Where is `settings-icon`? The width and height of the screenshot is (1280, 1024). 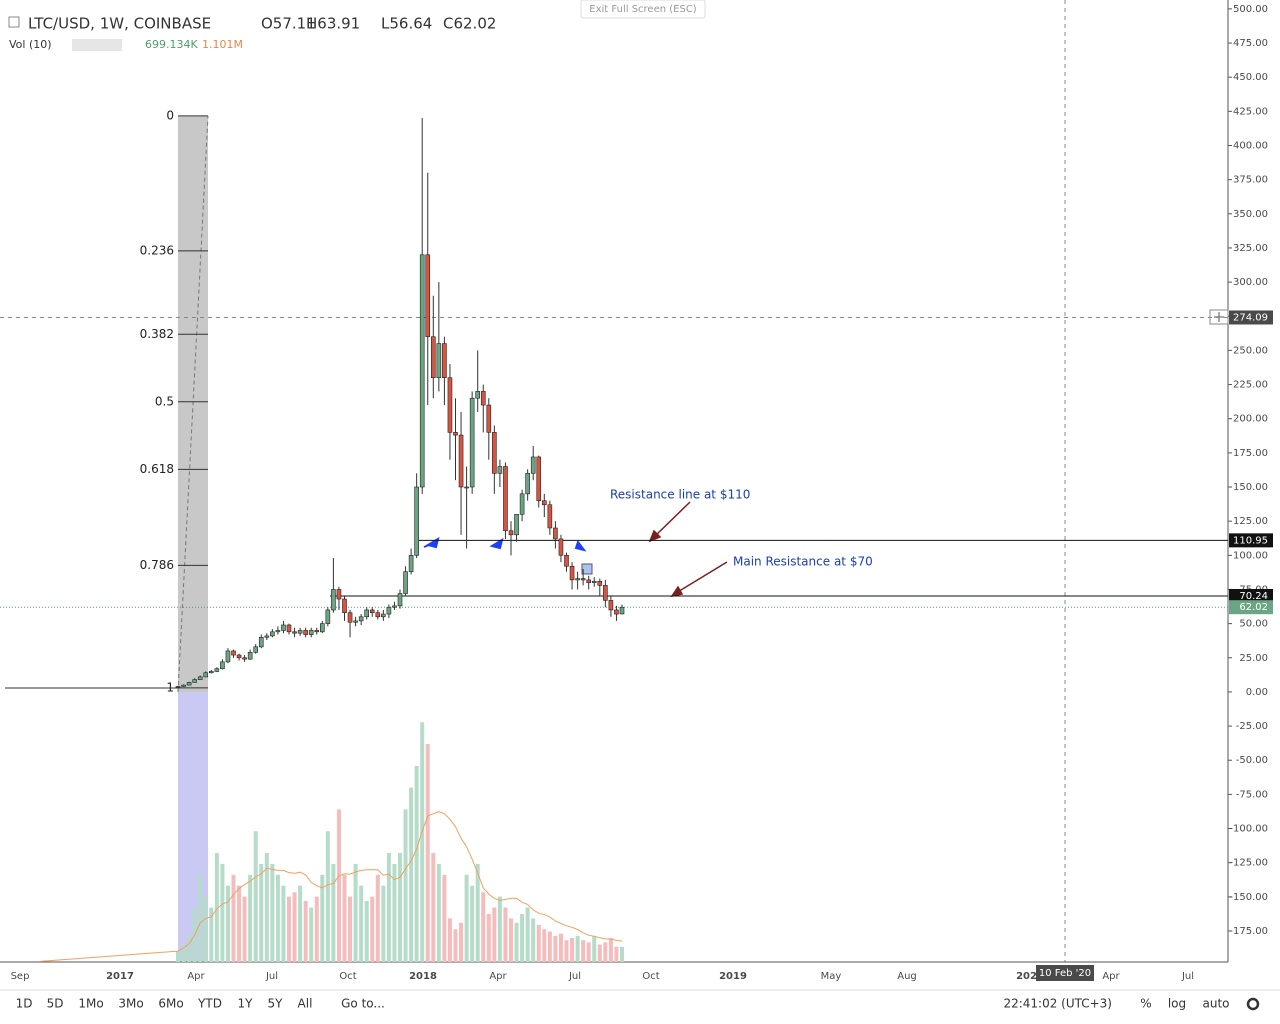 settings-icon is located at coordinates (1253, 1004).